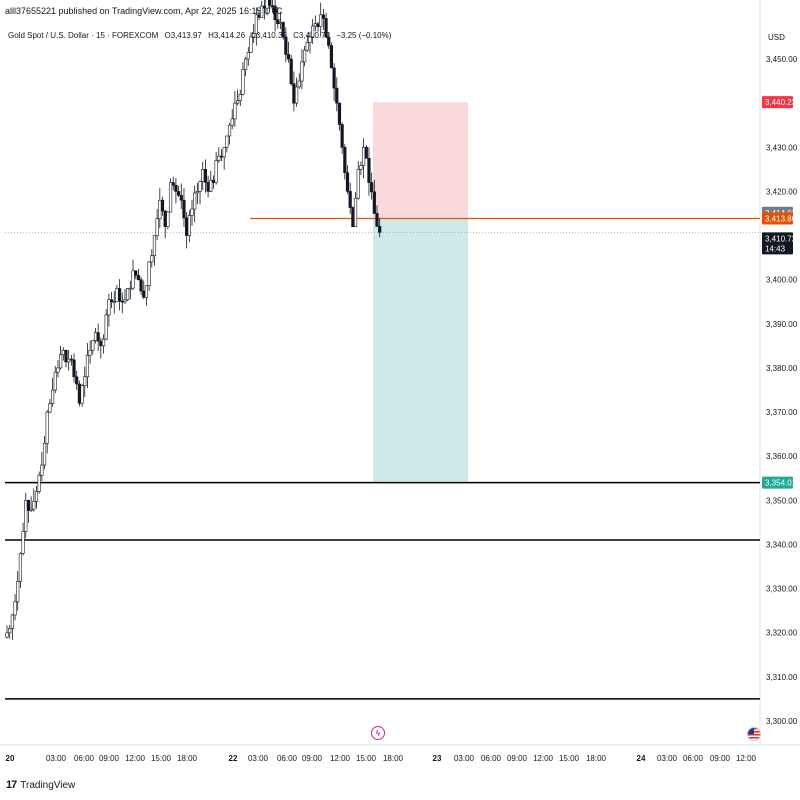 This screenshot has height=800, width=800. I want to click on y-tick-label: 3,360.00, so click(782, 456).